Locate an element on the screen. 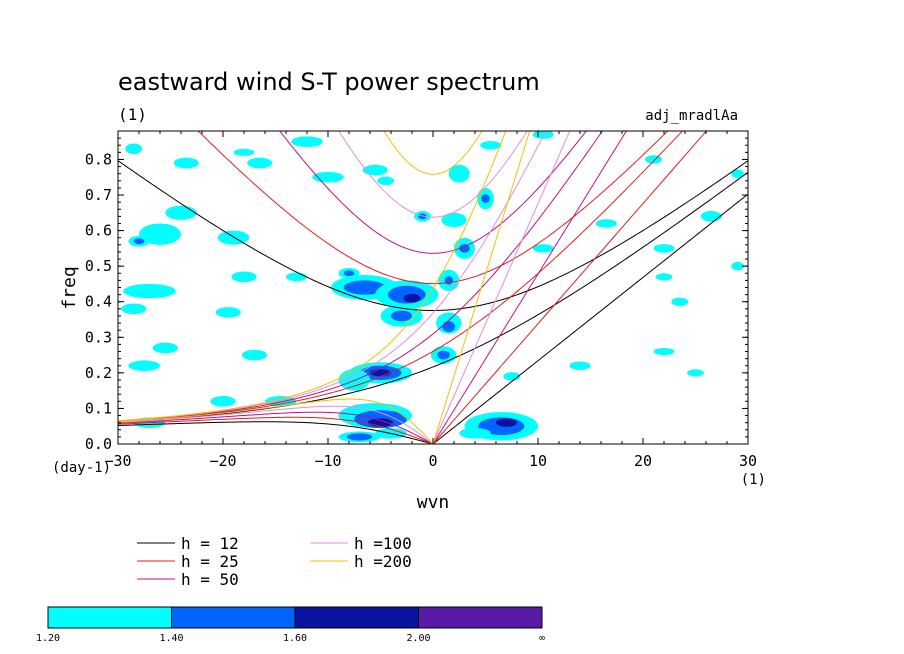 The image size is (904, 654). y-tick-label: 0.3 is located at coordinates (98, 337).